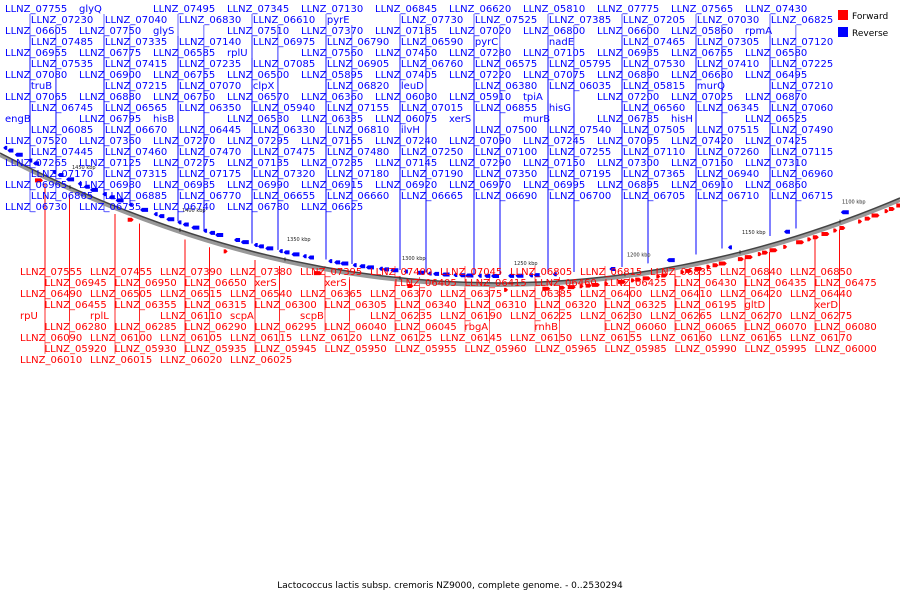 The image size is (900, 600). What do you see at coordinates (210, 152) in the screenshot?
I see `gene-label: LLNZ_07470` at bounding box center [210, 152].